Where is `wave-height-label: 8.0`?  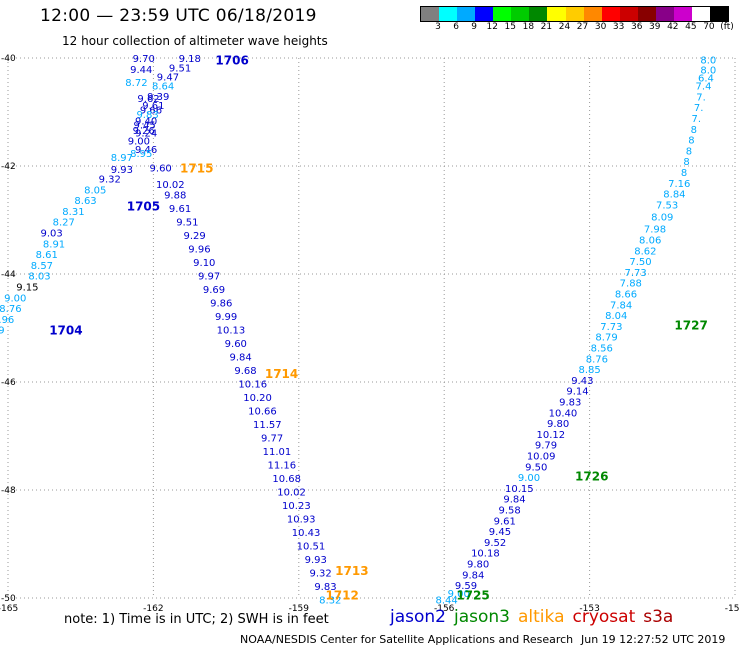 wave-height-label: 8.0 is located at coordinates (708, 61).